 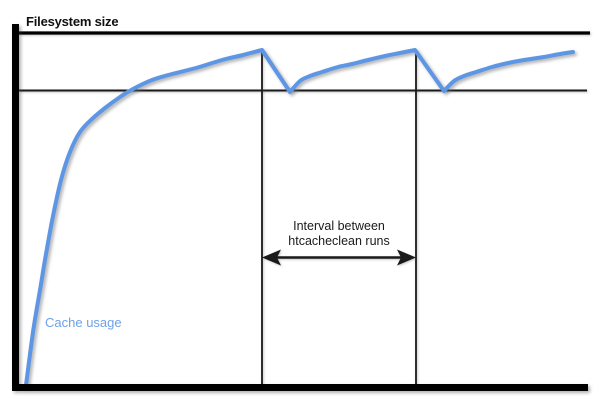 What do you see at coordinates (83, 322) in the screenshot?
I see `cache-usage-label: Cache usage` at bounding box center [83, 322].